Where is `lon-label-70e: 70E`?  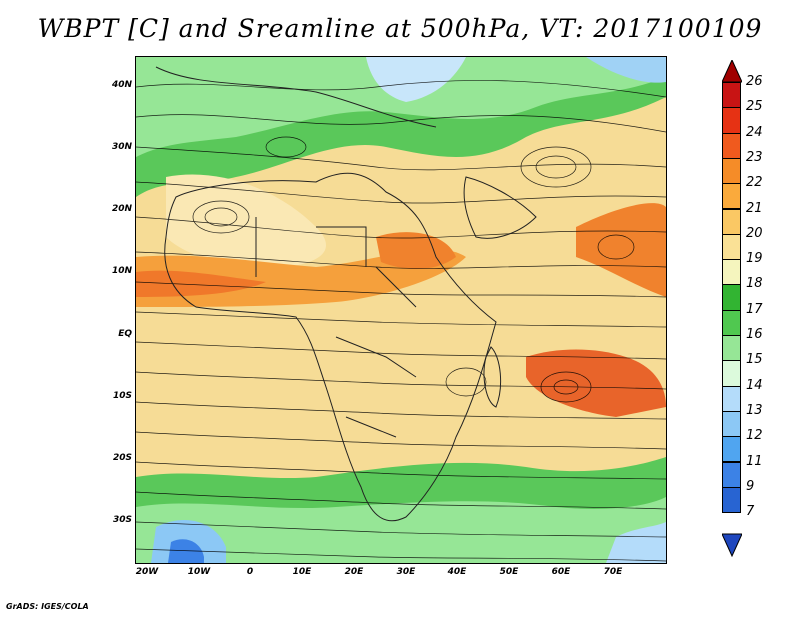 lon-label-70e: 70E is located at coordinates (613, 572).